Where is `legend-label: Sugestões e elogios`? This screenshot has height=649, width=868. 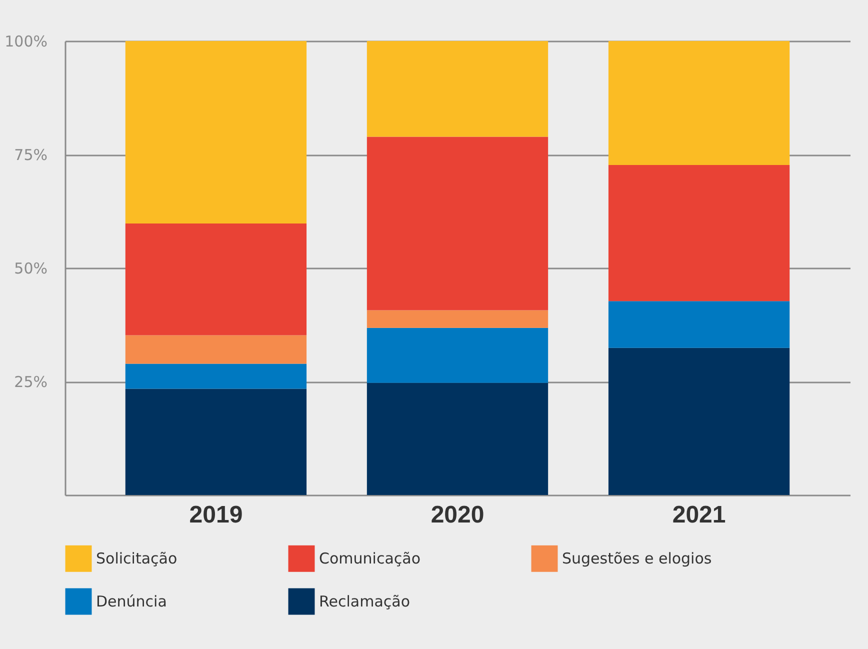
legend-label: Sugestões e elogios is located at coordinates (637, 559).